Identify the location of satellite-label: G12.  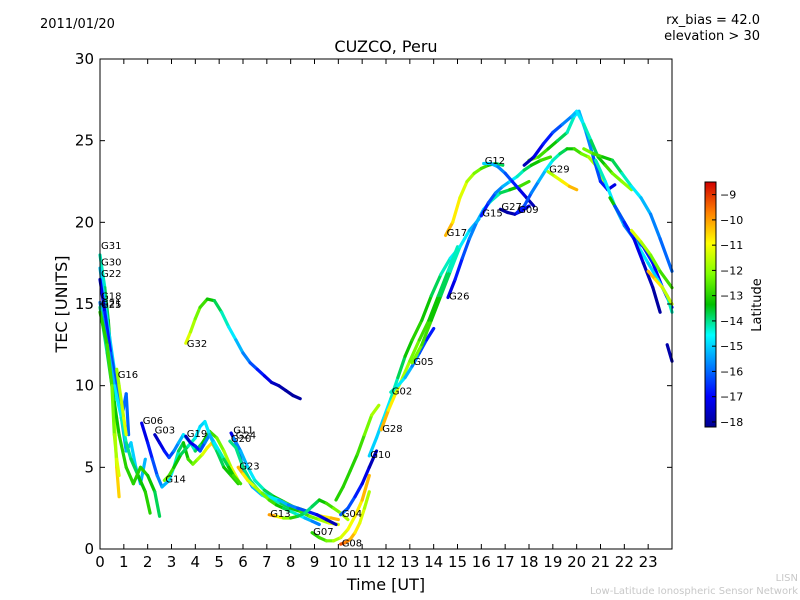
(495, 161).